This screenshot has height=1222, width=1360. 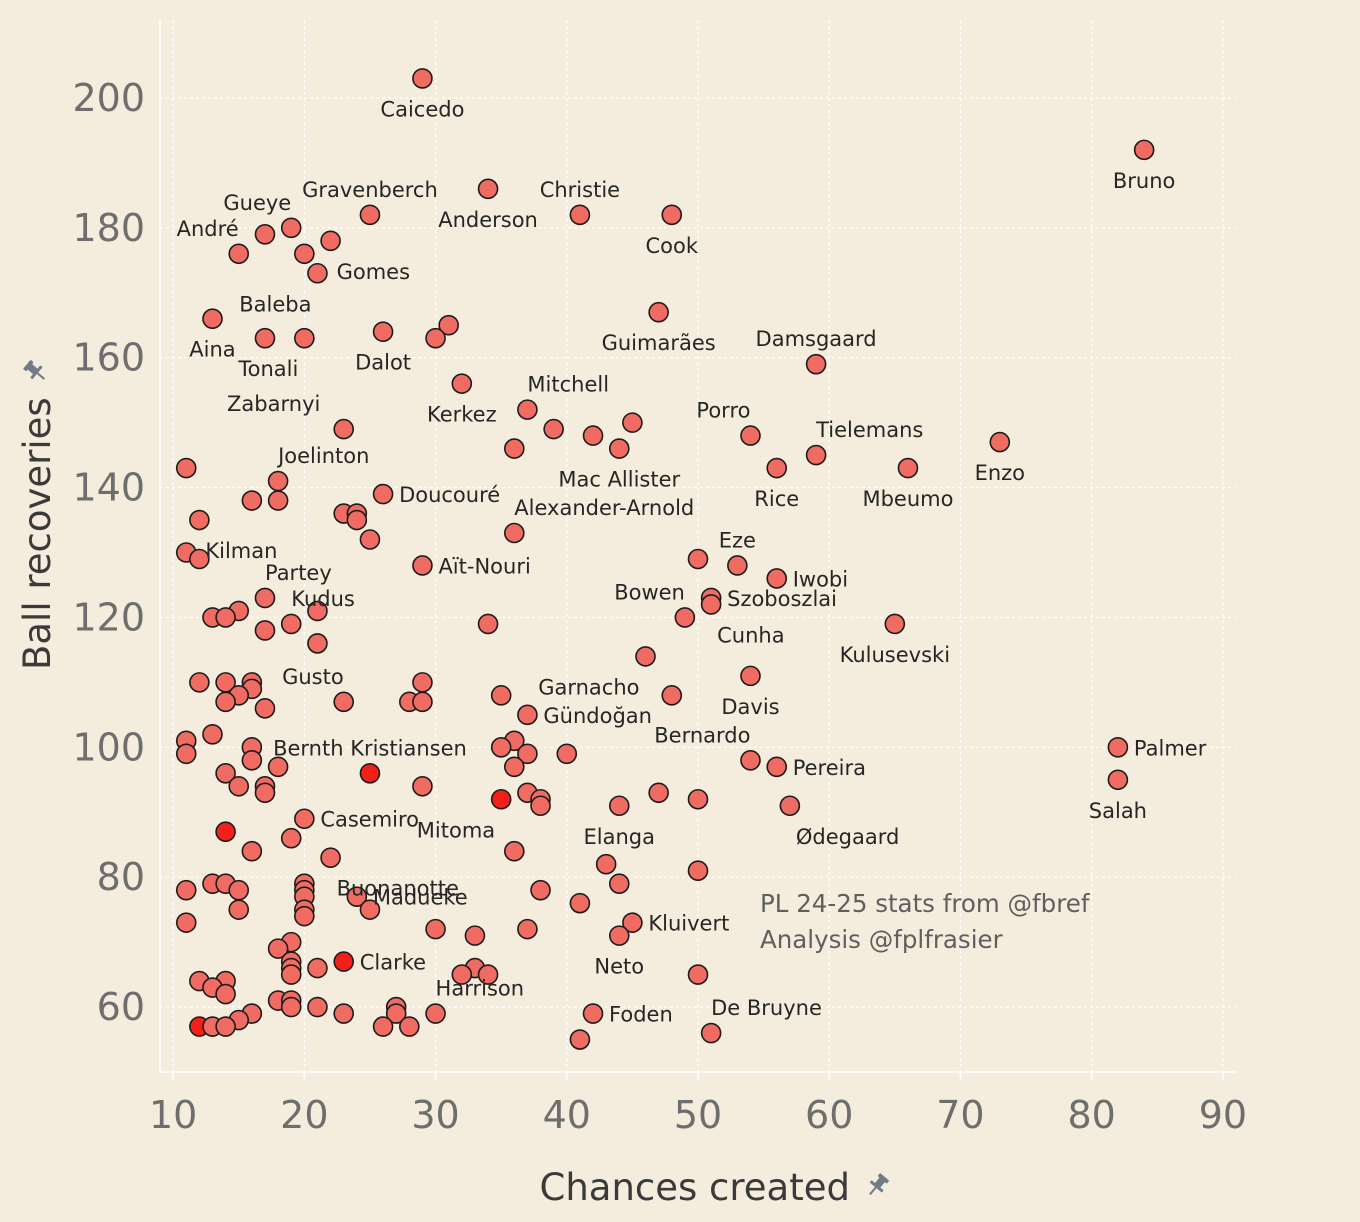 I want to click on y-axis-pin-icon, so click(x=36, y=371).